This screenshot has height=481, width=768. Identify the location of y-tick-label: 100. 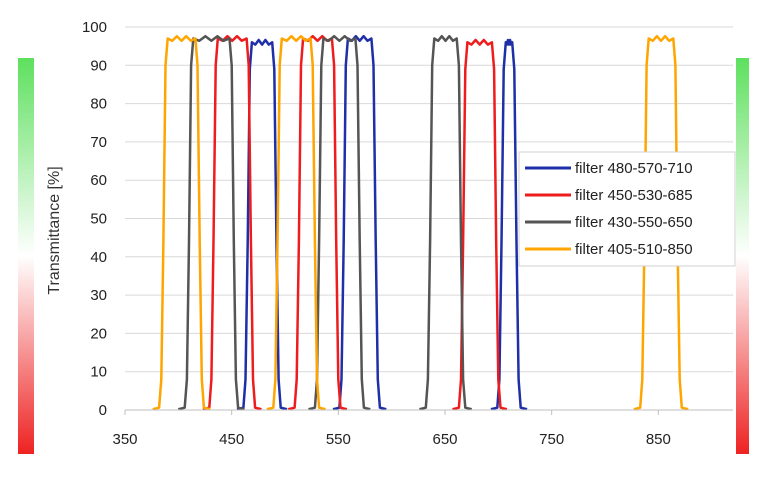
(94, 27).